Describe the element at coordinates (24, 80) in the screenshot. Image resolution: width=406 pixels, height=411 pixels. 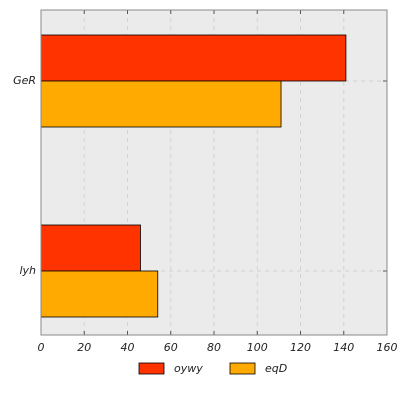
I see `y-tick-label: GeR` at that location.